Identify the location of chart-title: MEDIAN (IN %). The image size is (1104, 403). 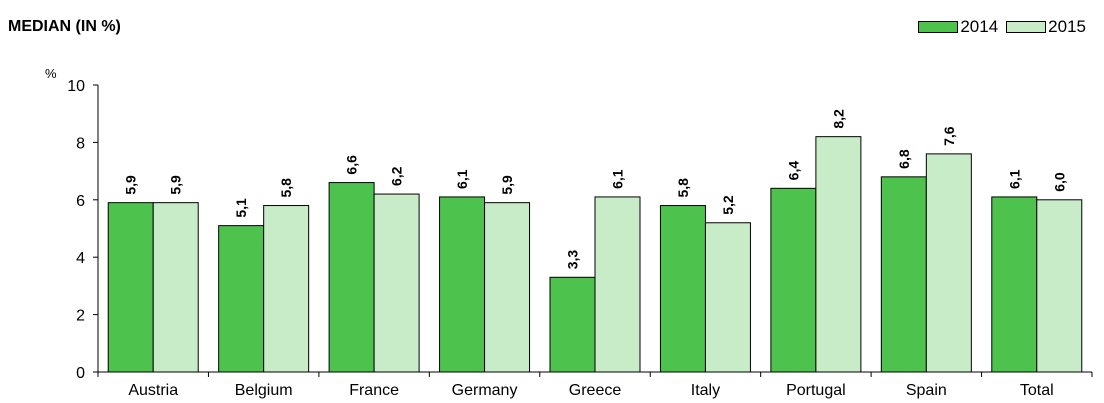
(64, 26).